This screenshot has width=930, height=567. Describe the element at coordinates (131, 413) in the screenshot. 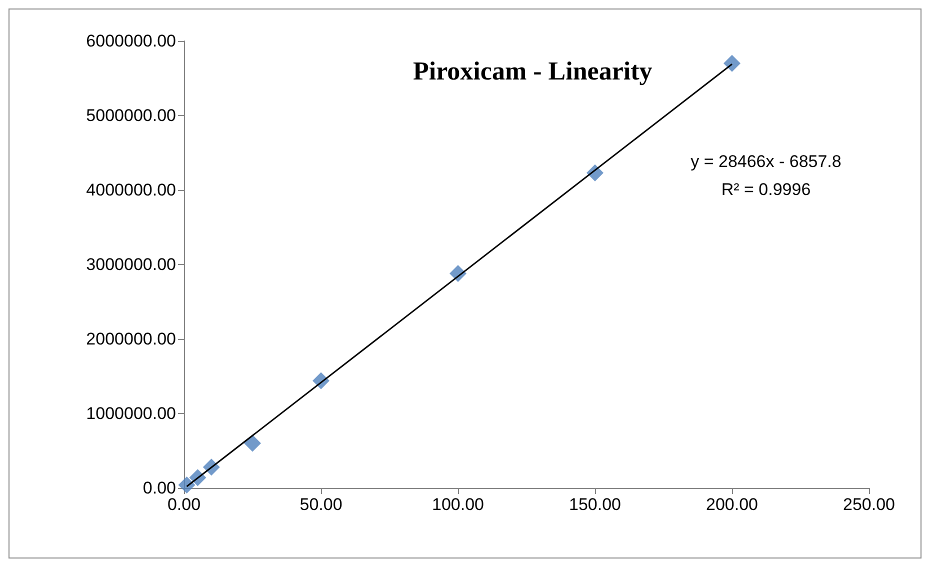

I see `y-tick-label: 1000000.00` at that location.